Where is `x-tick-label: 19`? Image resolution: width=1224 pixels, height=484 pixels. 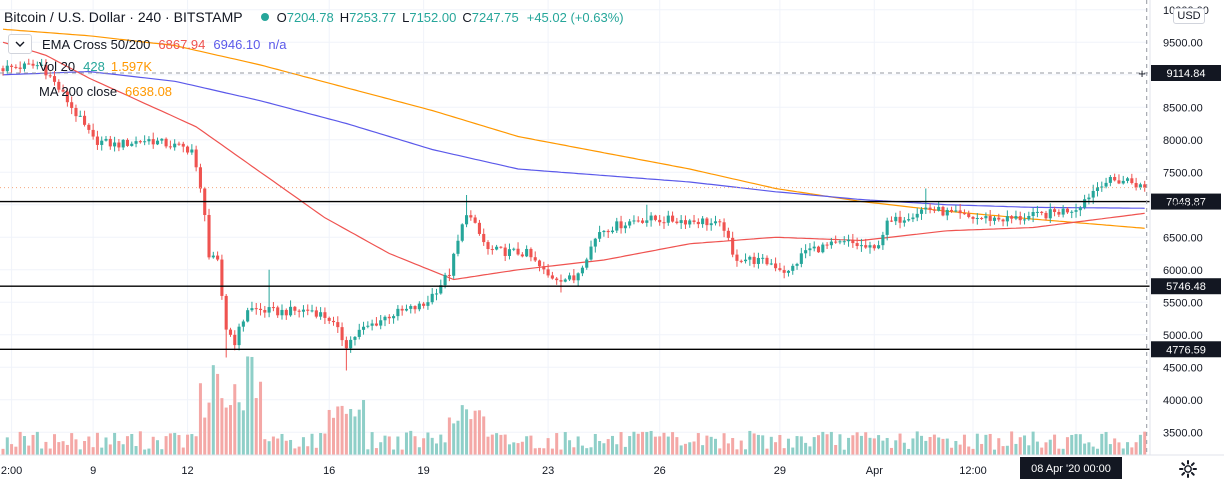
x-tick-label: 19 is located at coordinates (424, 471).